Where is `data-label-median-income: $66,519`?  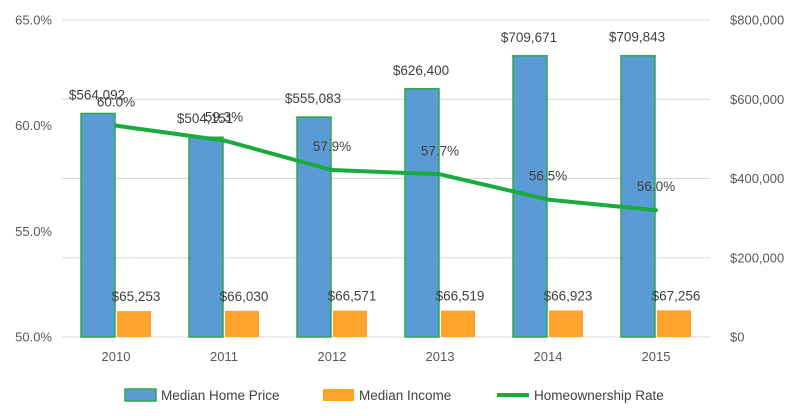 data-label-median-income: $66,519 is located at coordinates (460, 296).